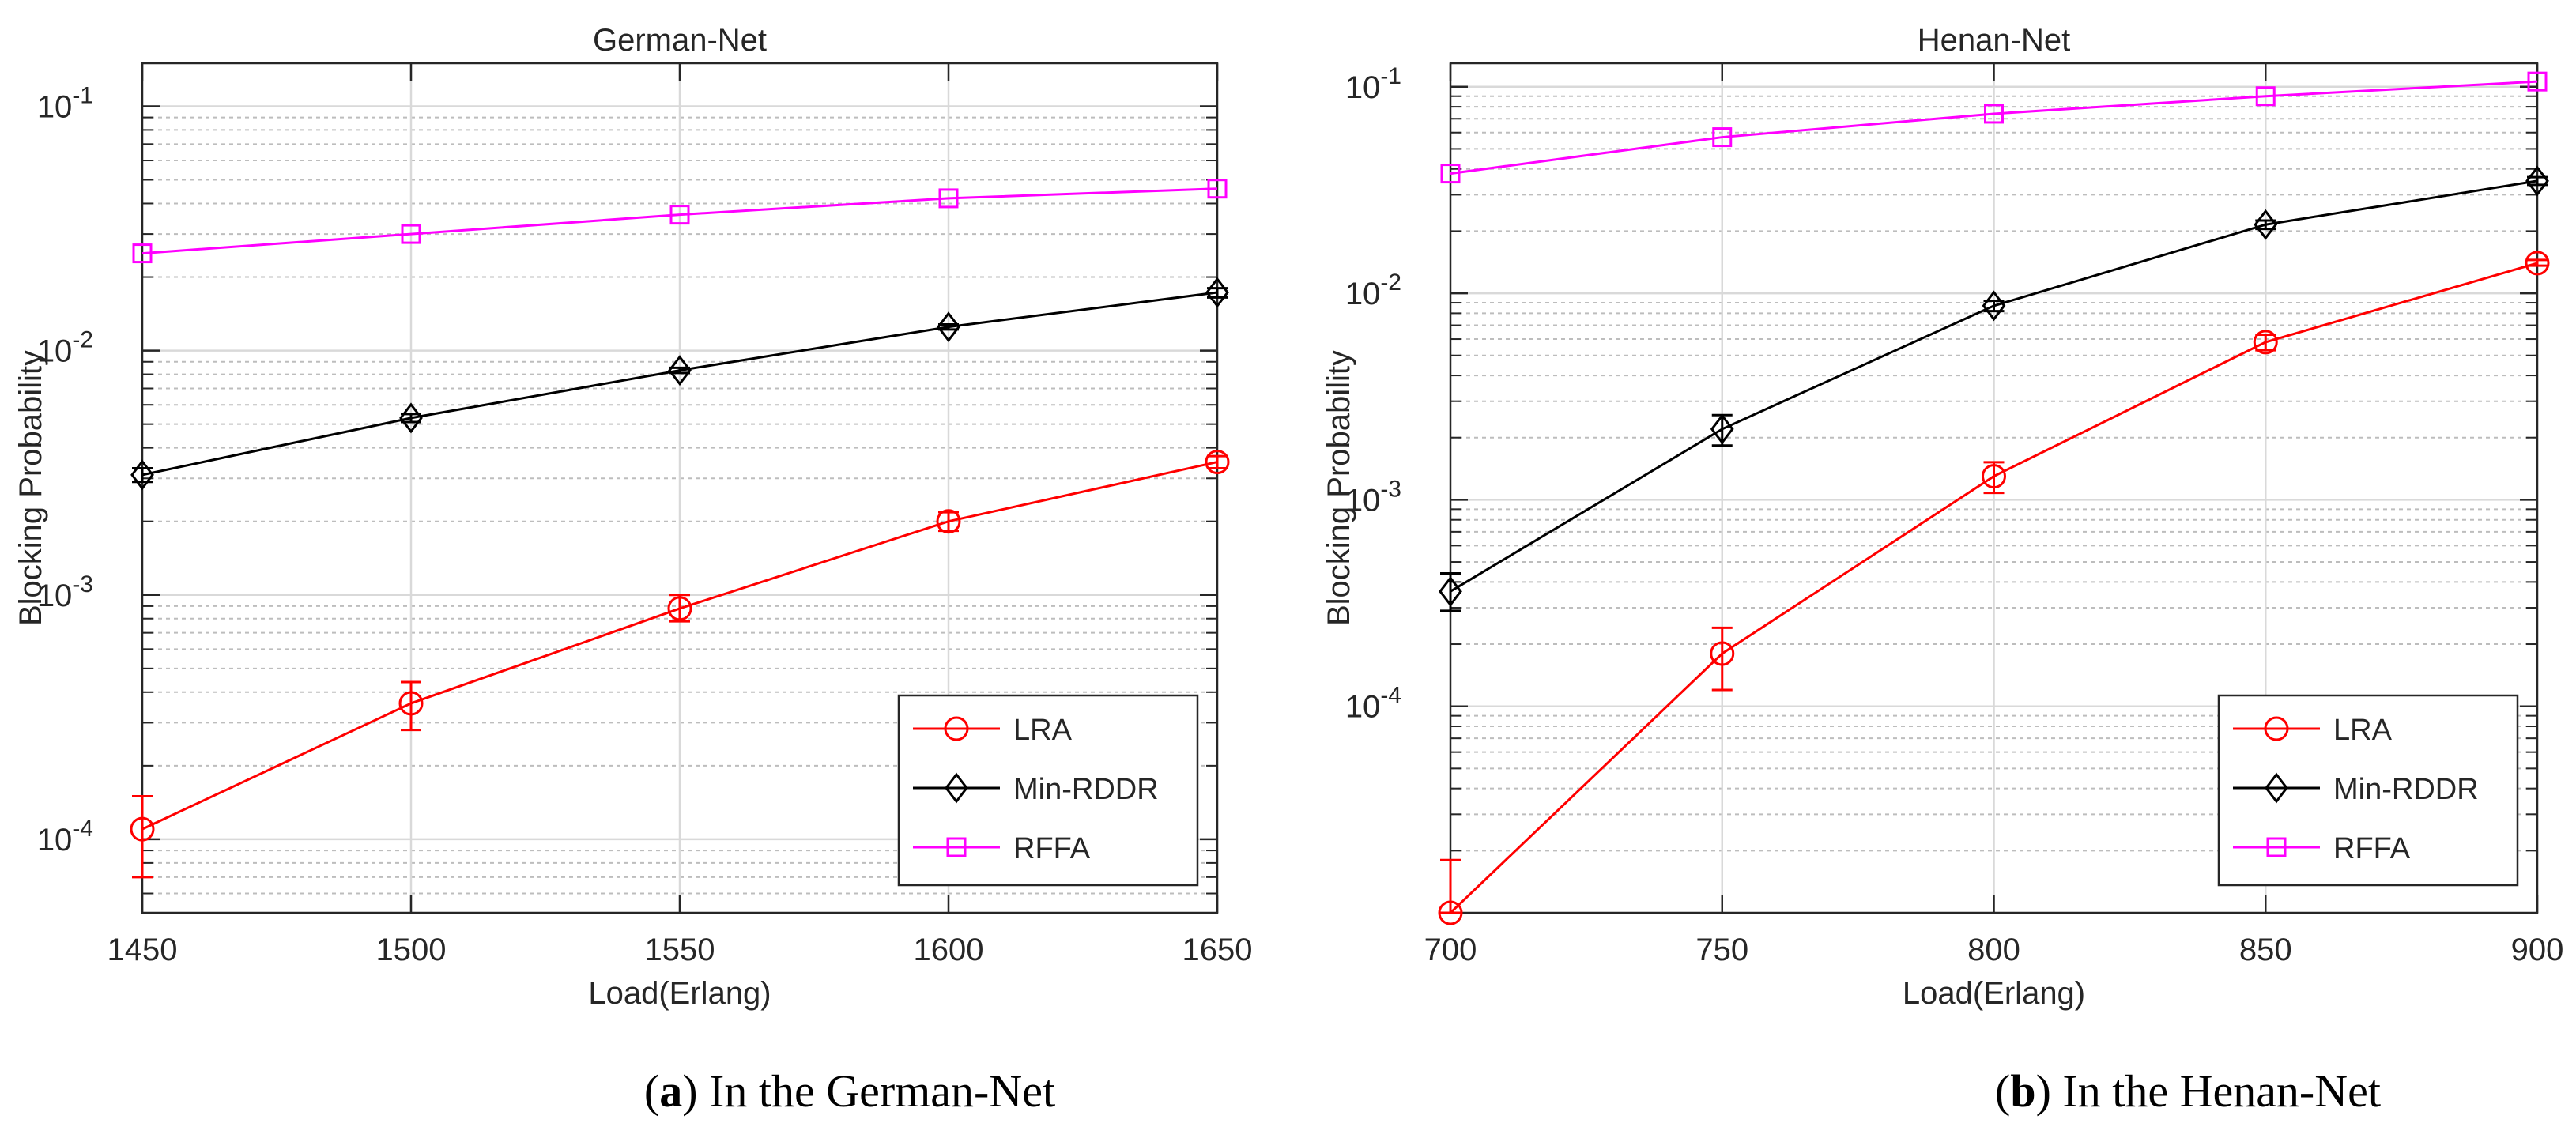 Image resolution: width=2576 pixels, height=1127 pixels. I want to click on caption-text: ) In the Henan-Net, so click(2208, 1091).